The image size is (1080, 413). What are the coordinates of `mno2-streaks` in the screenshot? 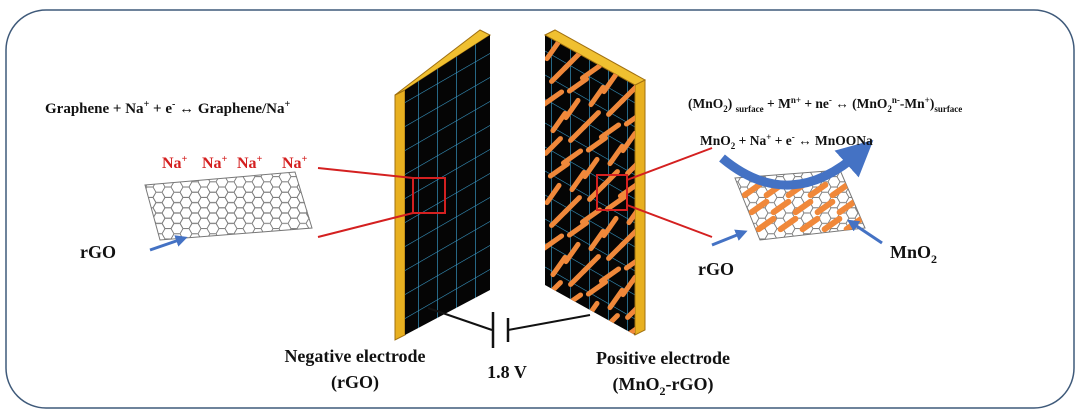 It's located at (803, 207).